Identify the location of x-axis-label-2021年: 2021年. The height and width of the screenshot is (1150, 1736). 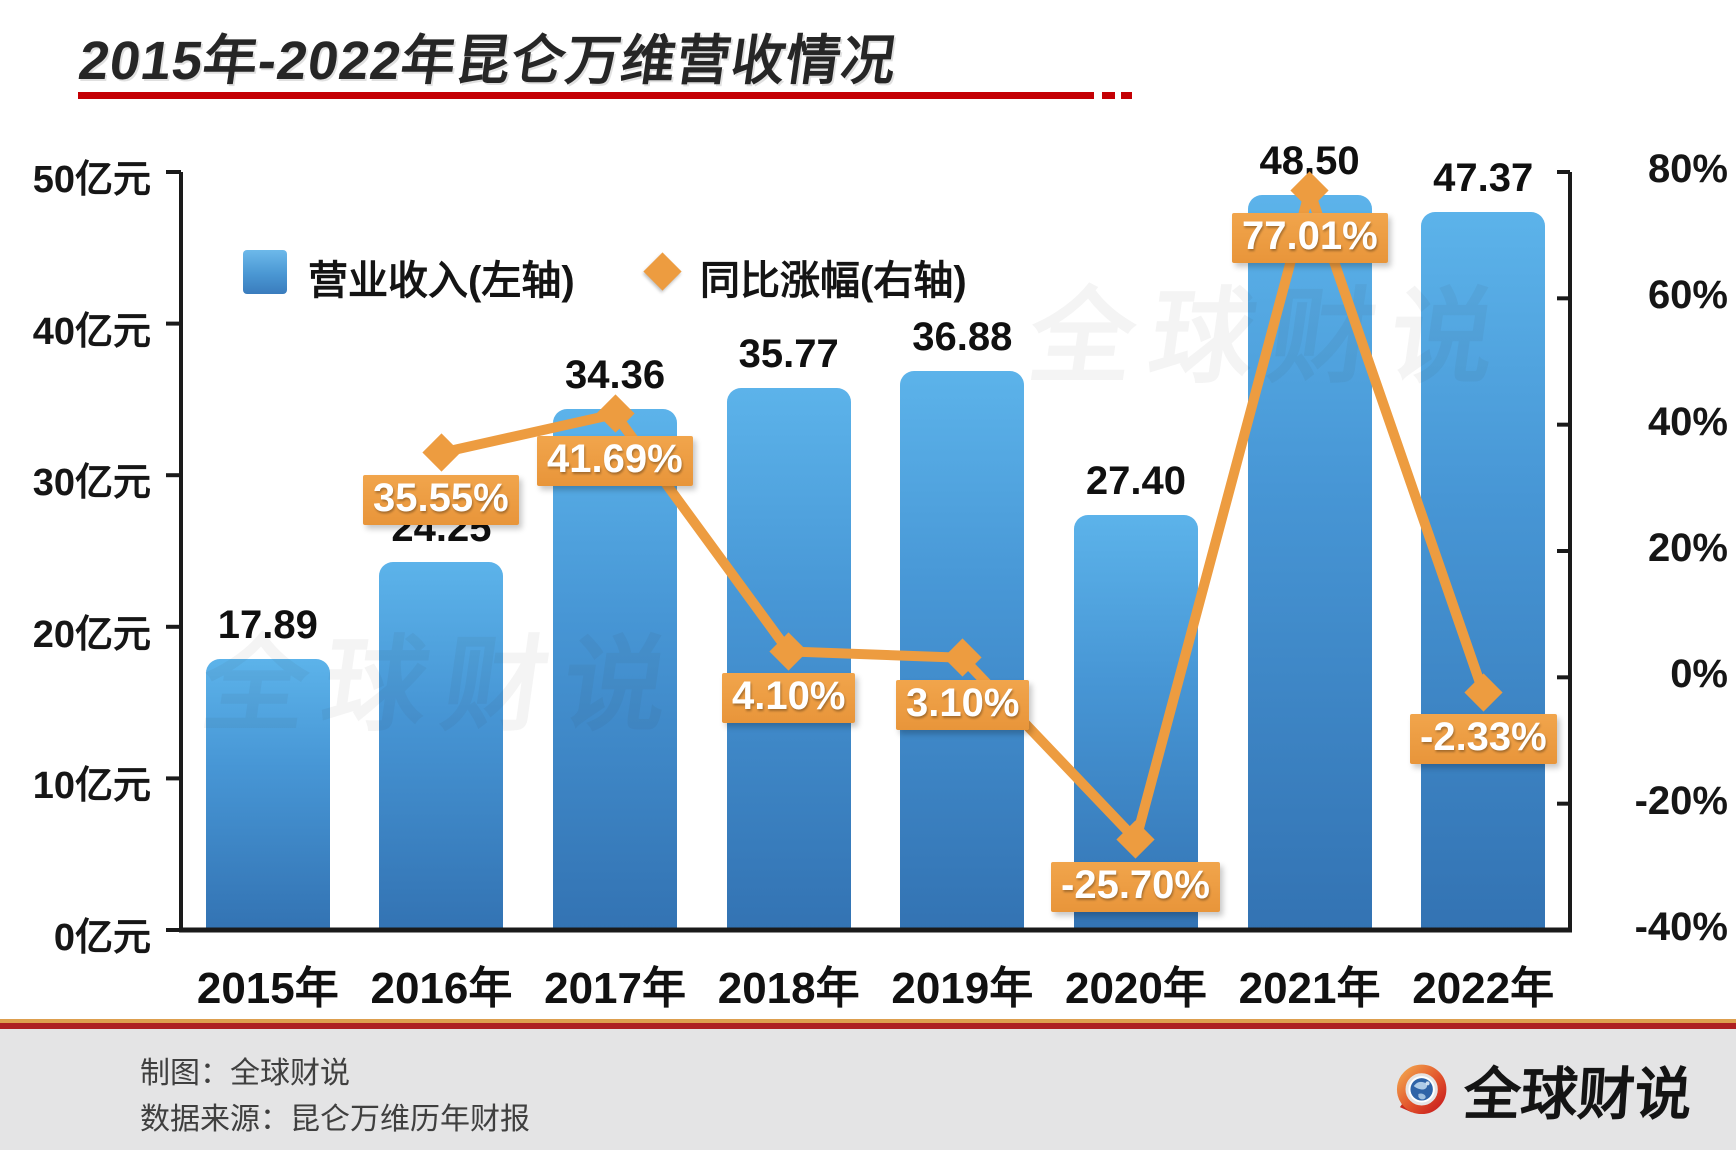
(1309, 988).